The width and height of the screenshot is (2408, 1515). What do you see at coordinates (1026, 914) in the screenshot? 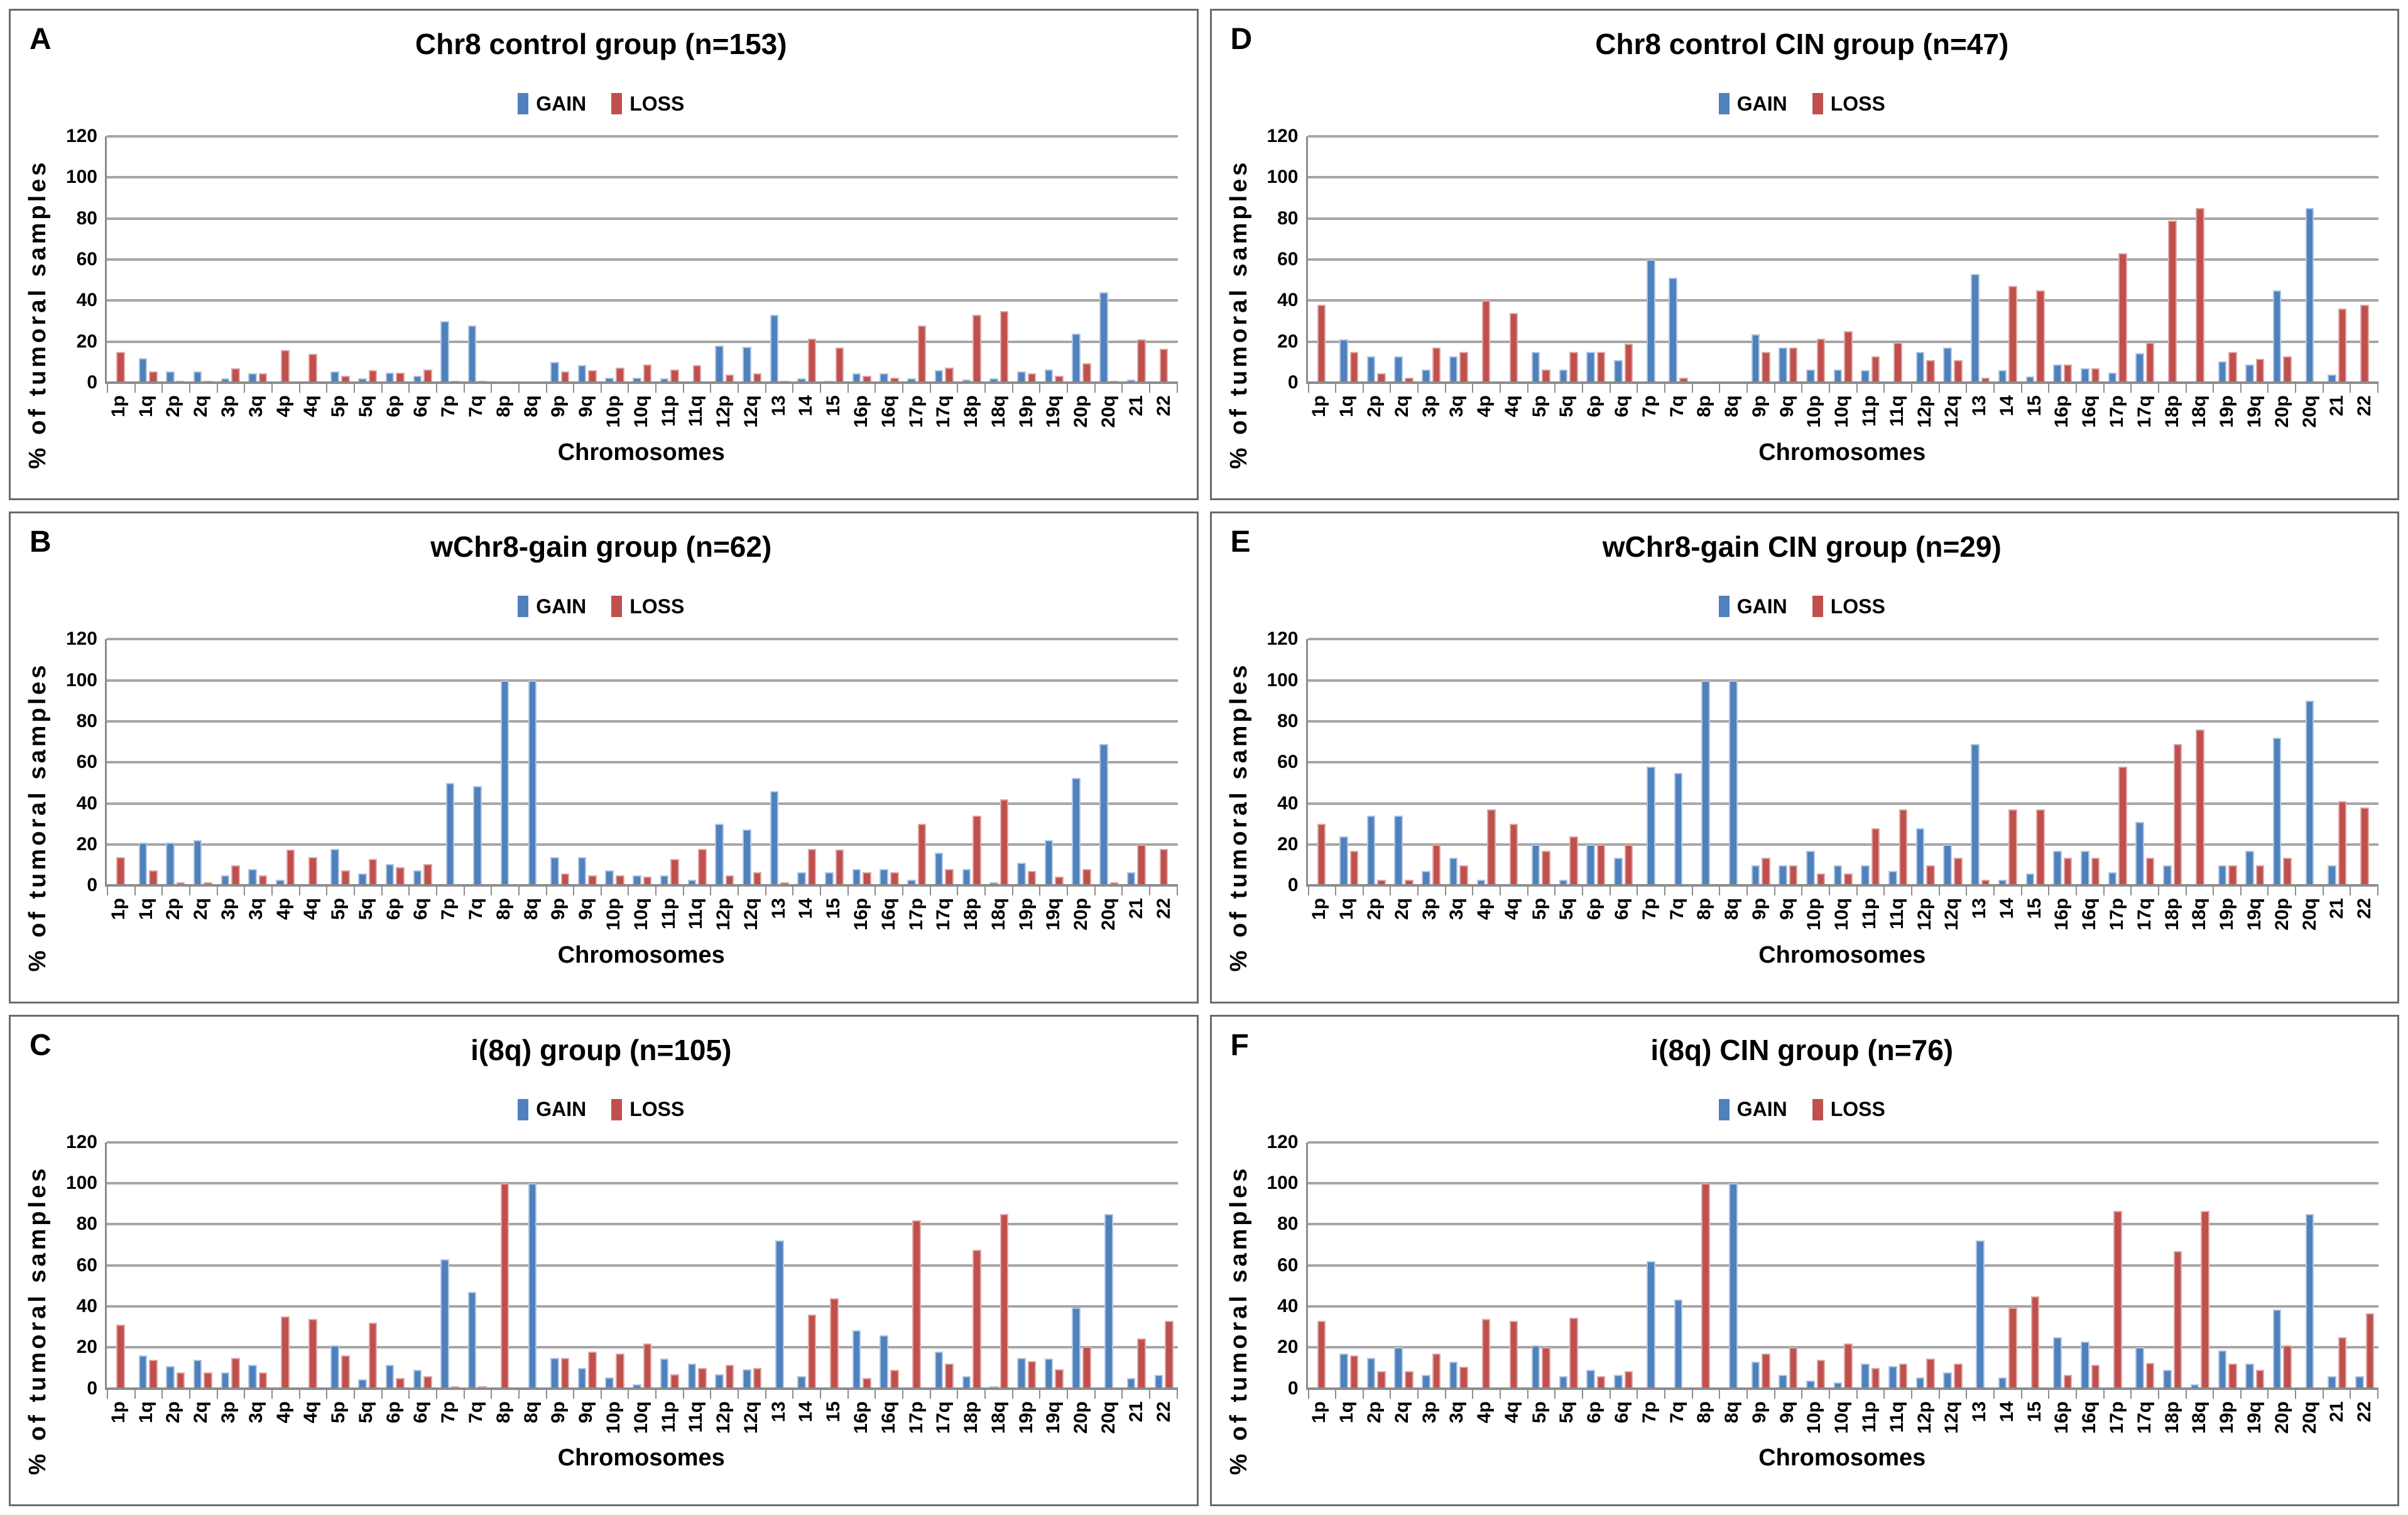
I see `x-tick-label-cell: 19p` at bounding box center [1026, 914].